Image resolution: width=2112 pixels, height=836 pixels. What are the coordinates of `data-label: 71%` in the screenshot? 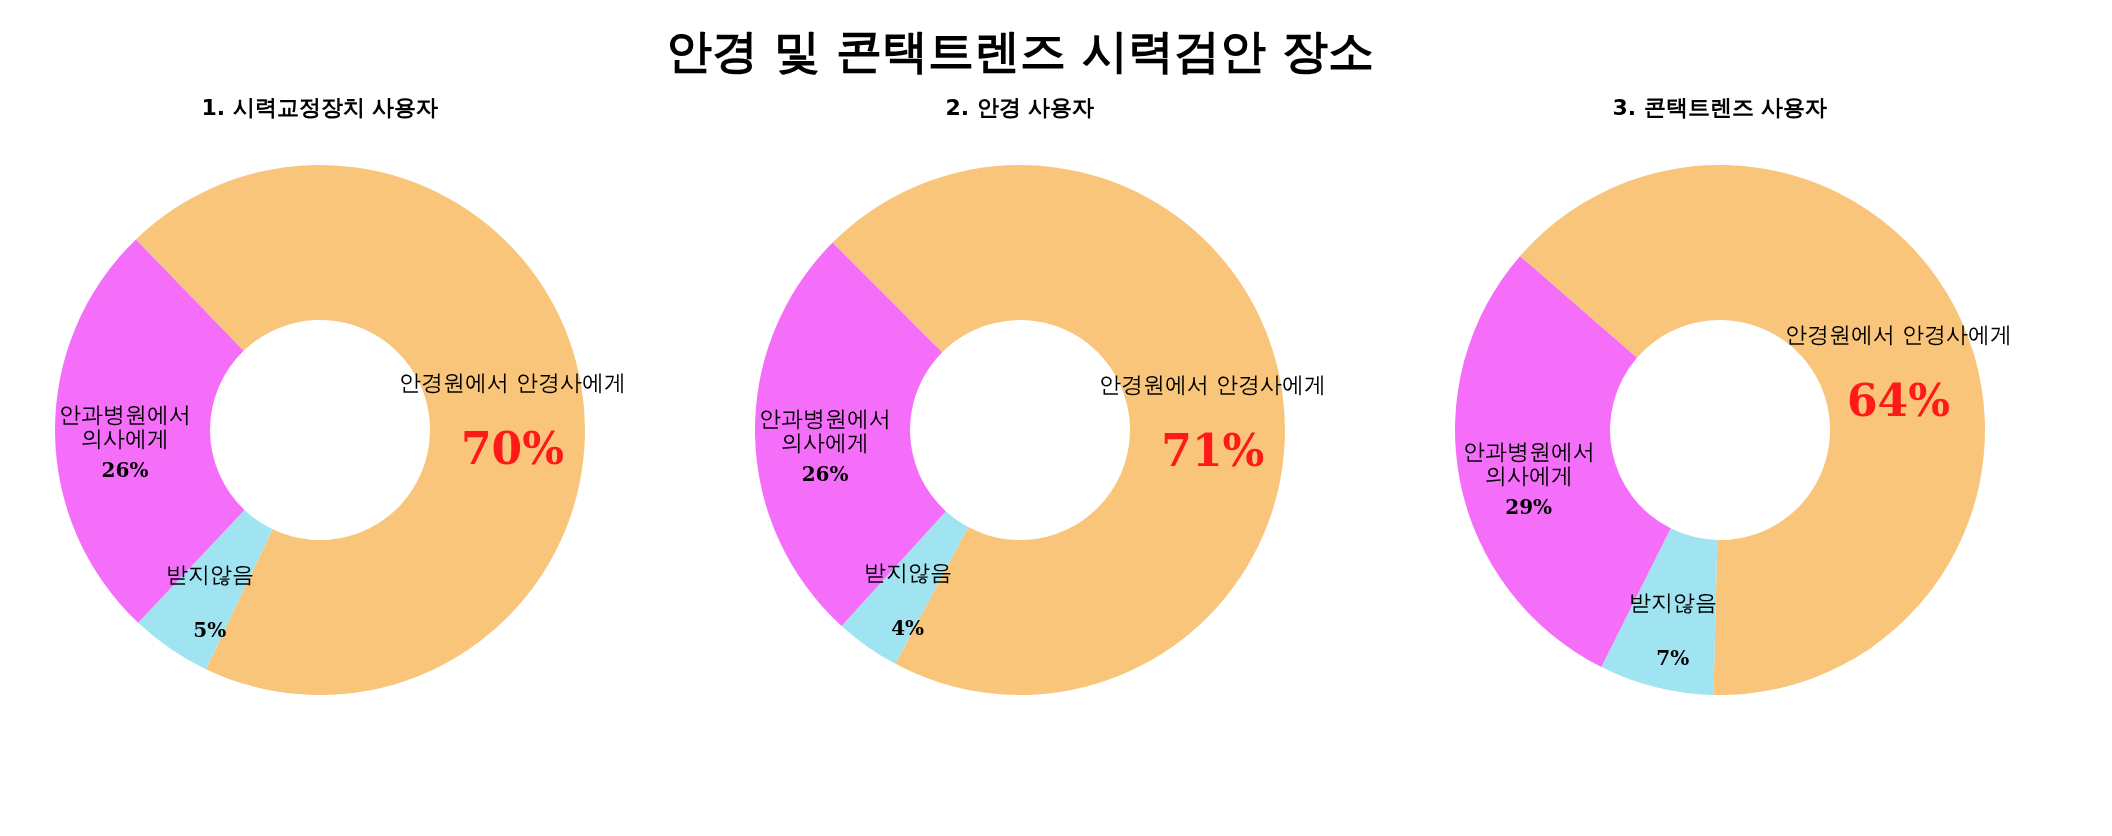 It's located at (1213, 451).